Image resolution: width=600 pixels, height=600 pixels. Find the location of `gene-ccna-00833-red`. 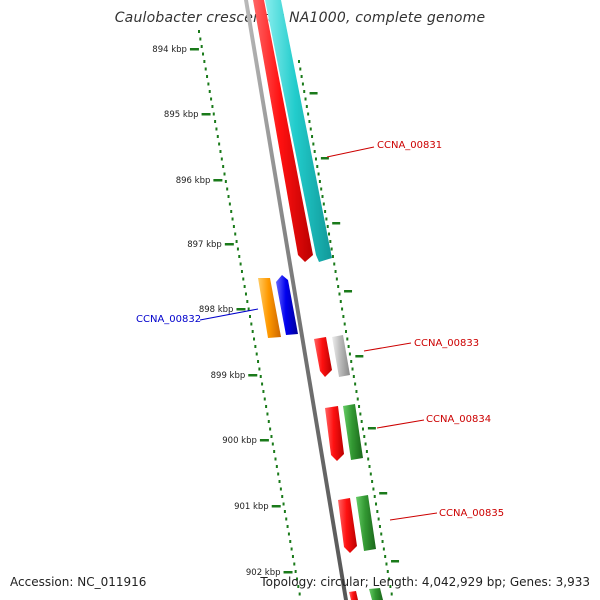

gene-ccna-00833-red is located at coordinates (323, 357).